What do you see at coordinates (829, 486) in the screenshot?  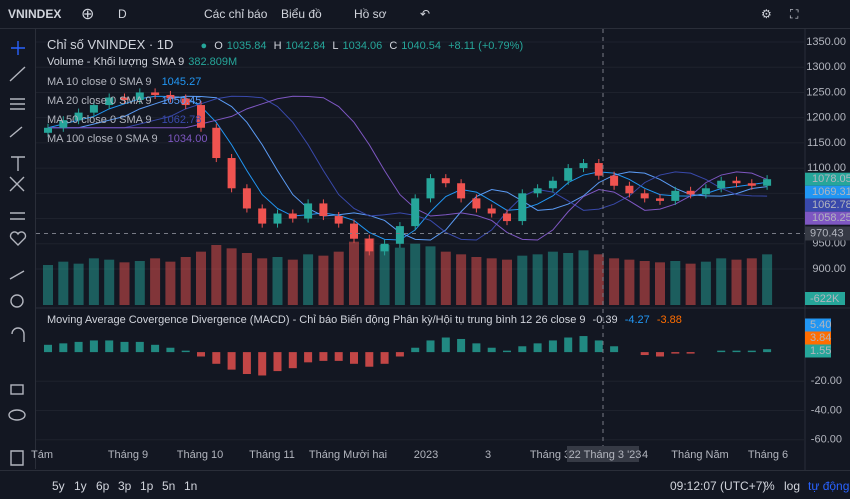 I see `auto: tự động` at bounding box center [829, 486].